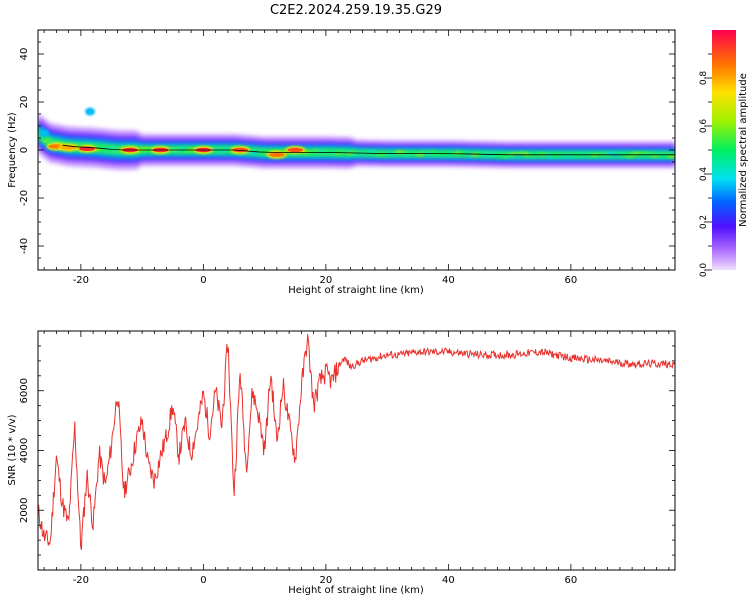 This screenshot has width=750, height=600. What do you see at coordinates (356, 290) in the screenshot?
I see `top-x-axis-label: Height of straight line (km)` at bounding box center [356, 290].